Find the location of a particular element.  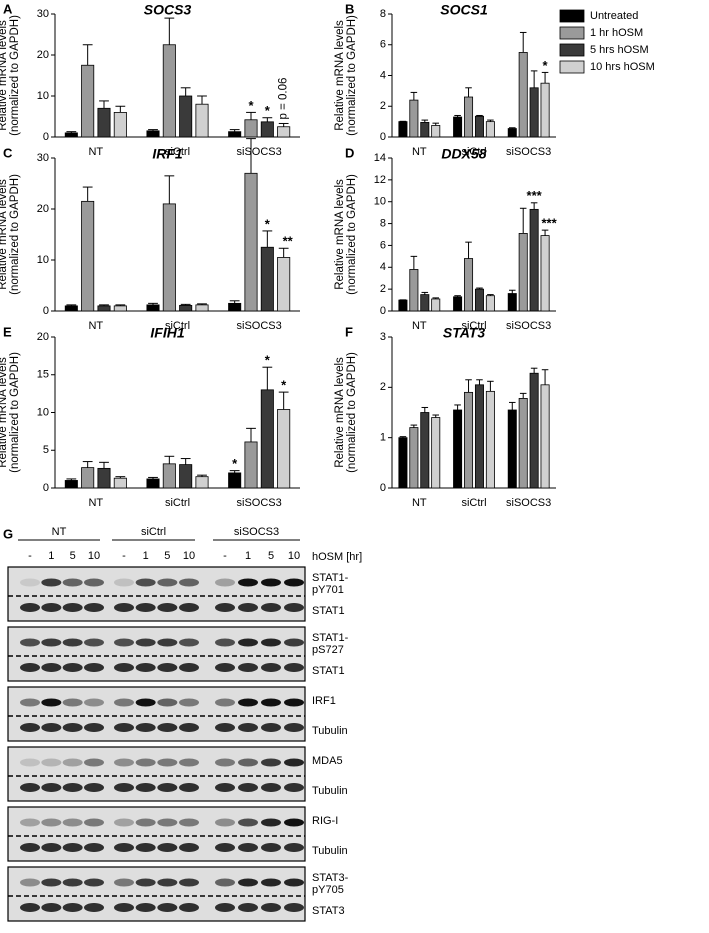

panel-label: E is located at coordinates (7, 331).